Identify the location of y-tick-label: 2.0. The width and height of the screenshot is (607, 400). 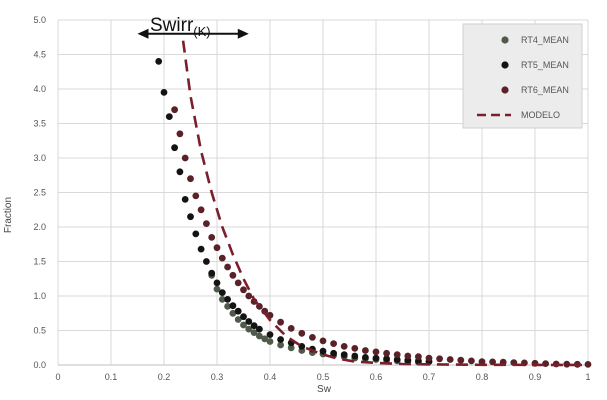
(39, 227).